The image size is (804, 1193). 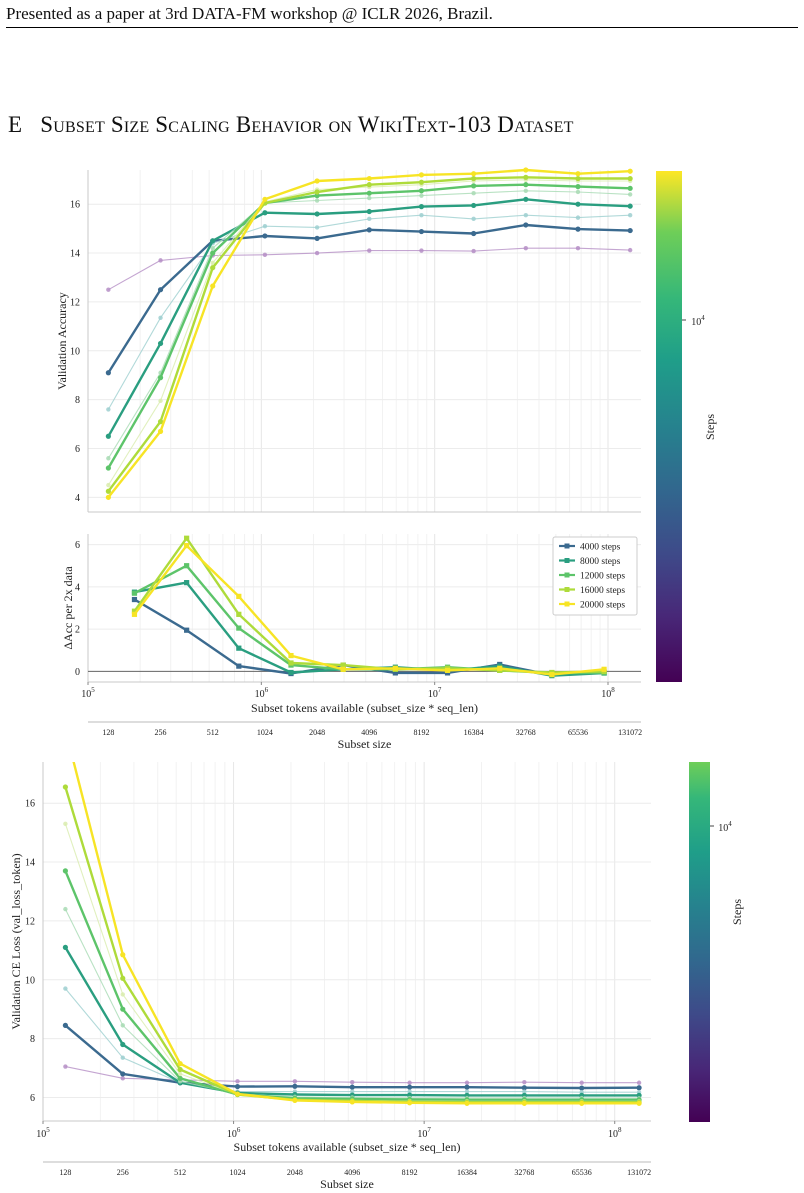 I want to click on loss-secondary-tick-label: 32768, so click(x=524, y=1172).